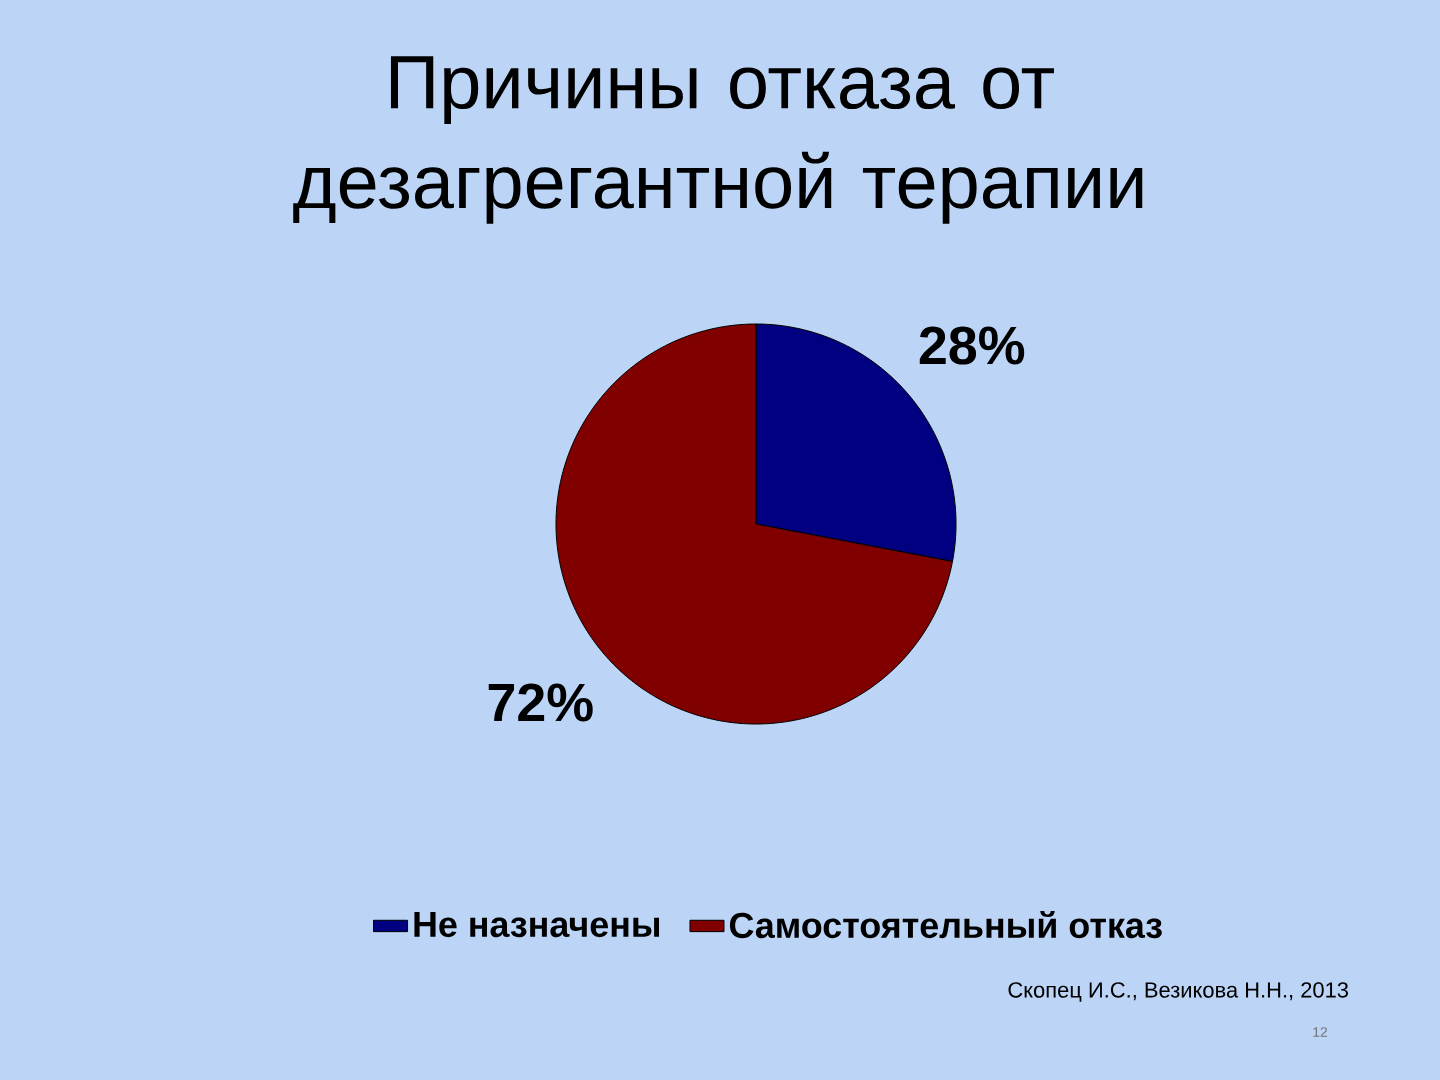 This screenshot has height=1080, width=1440. What do you see at coordinates (1178, 992) in the screenshot?
I see `text: Скопец И.С., Везикова Н.Н., 2013` at bounding box center [1178, 992].